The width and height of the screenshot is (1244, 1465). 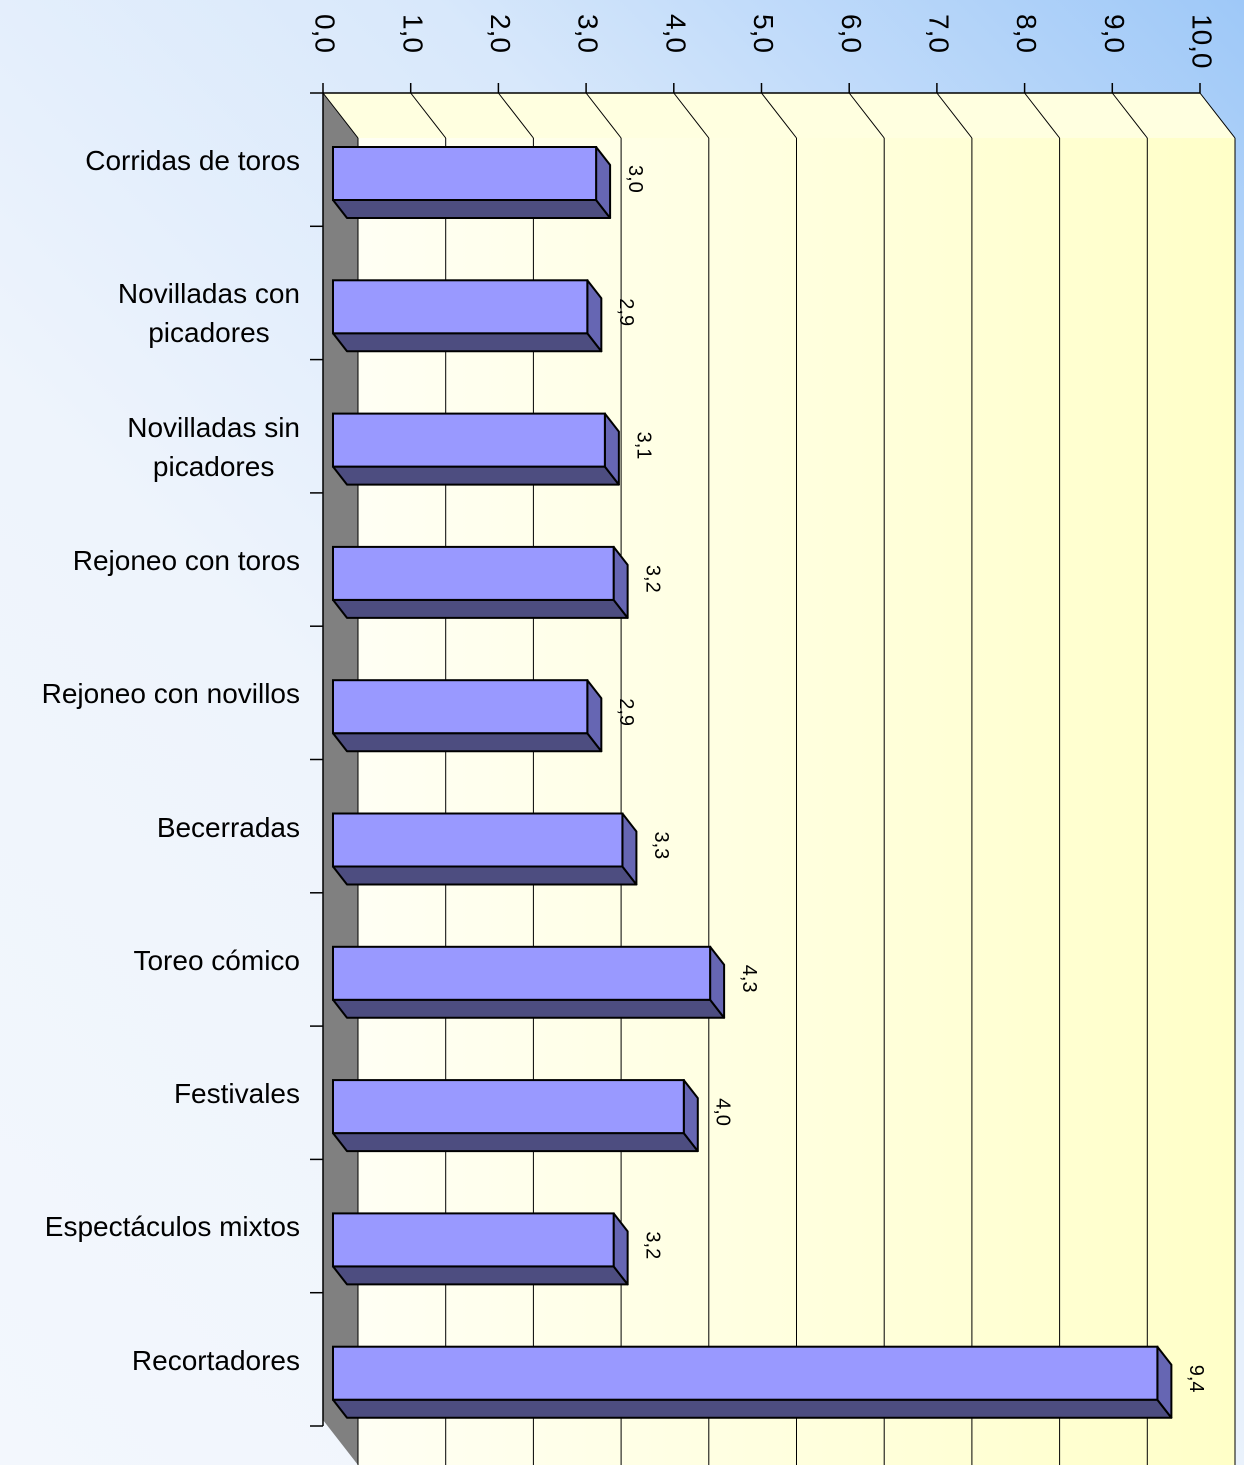 I want to click on x-tick-label: 8,0, so click(x=1026, y=33).